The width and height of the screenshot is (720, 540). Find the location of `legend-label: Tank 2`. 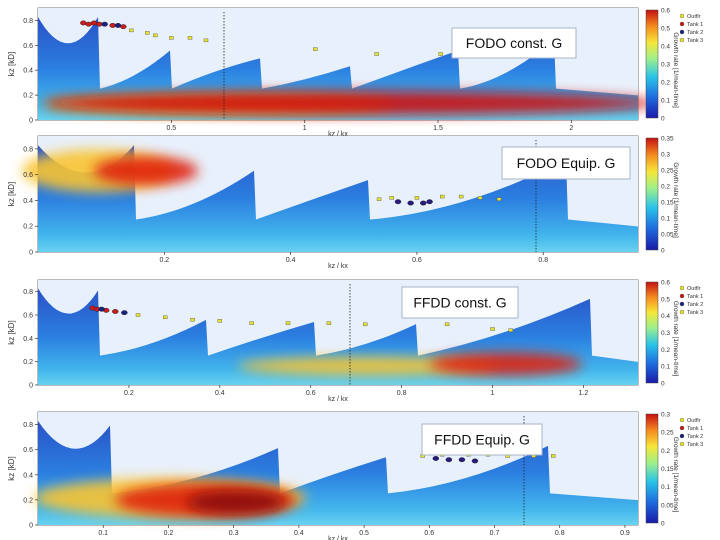

legend-label: Tank 2 is located at coordinates (695, 437).